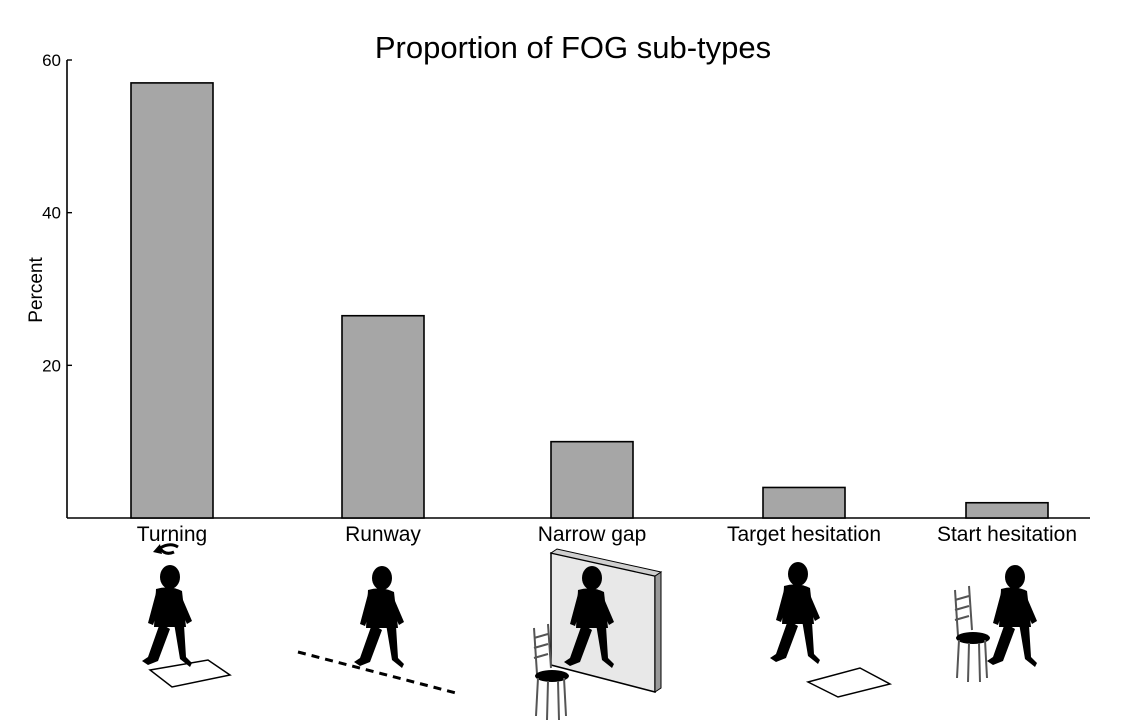 The height and width of the screenshot is (728, 1141). What do you see at coordinates (592, 534) in the screenshot?
I see `category-label: Narrow gap` at bounding box center [592, 534].